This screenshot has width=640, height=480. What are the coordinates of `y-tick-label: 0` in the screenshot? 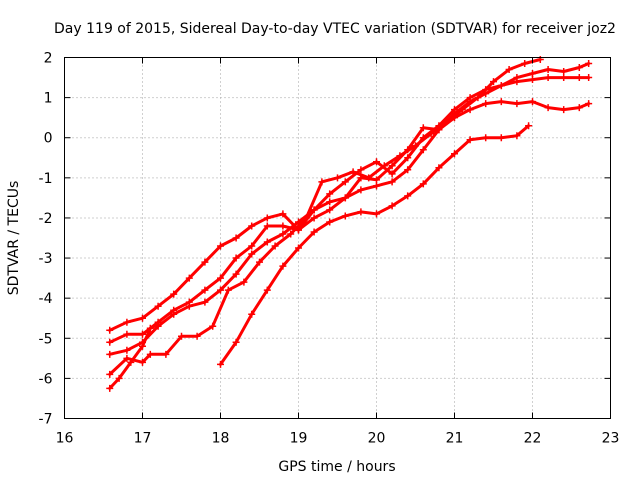 It's located at (48, 139).